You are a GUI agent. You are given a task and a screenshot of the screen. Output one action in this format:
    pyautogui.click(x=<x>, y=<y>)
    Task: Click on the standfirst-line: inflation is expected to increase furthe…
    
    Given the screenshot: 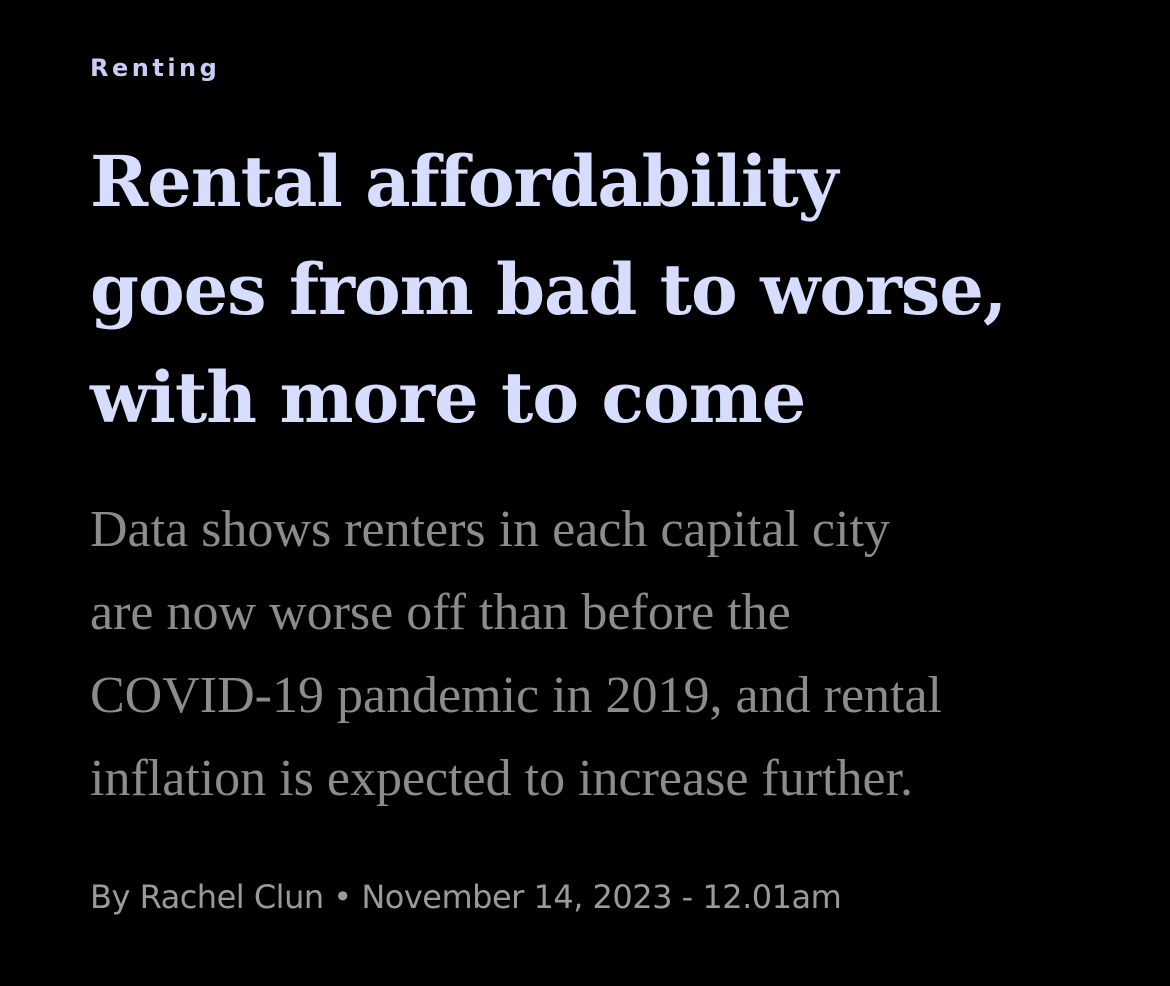 What is the action you would take?
    pyautogui.click(x=502, y=778)
    